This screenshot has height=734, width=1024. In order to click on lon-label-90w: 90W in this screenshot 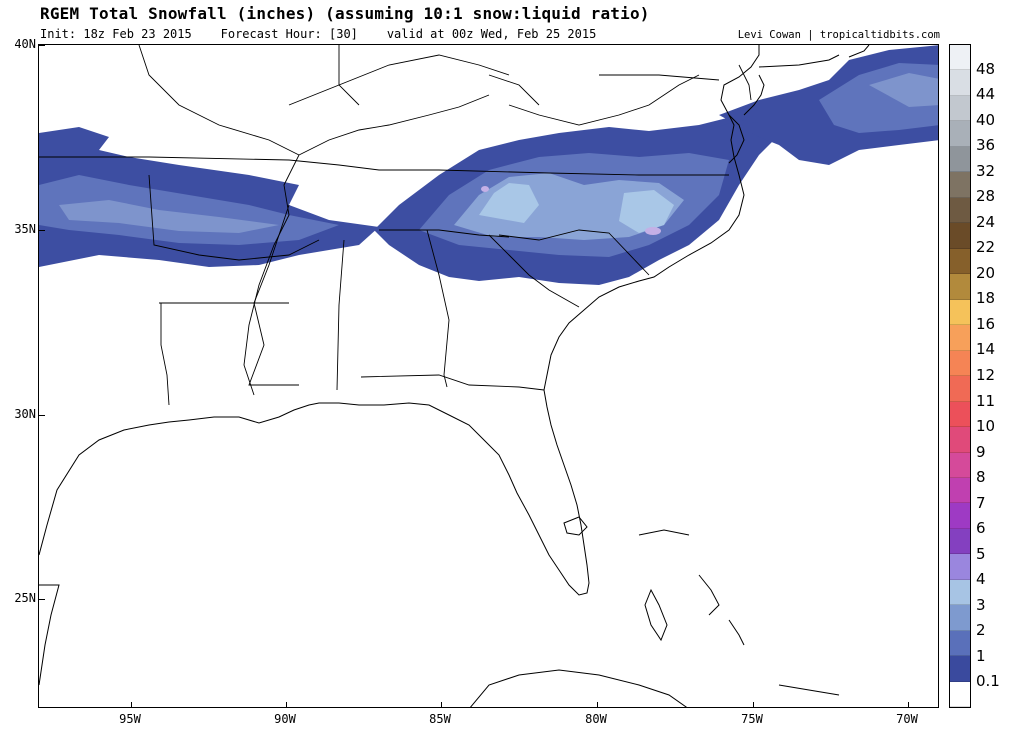, I will do `click(285, 719)`.